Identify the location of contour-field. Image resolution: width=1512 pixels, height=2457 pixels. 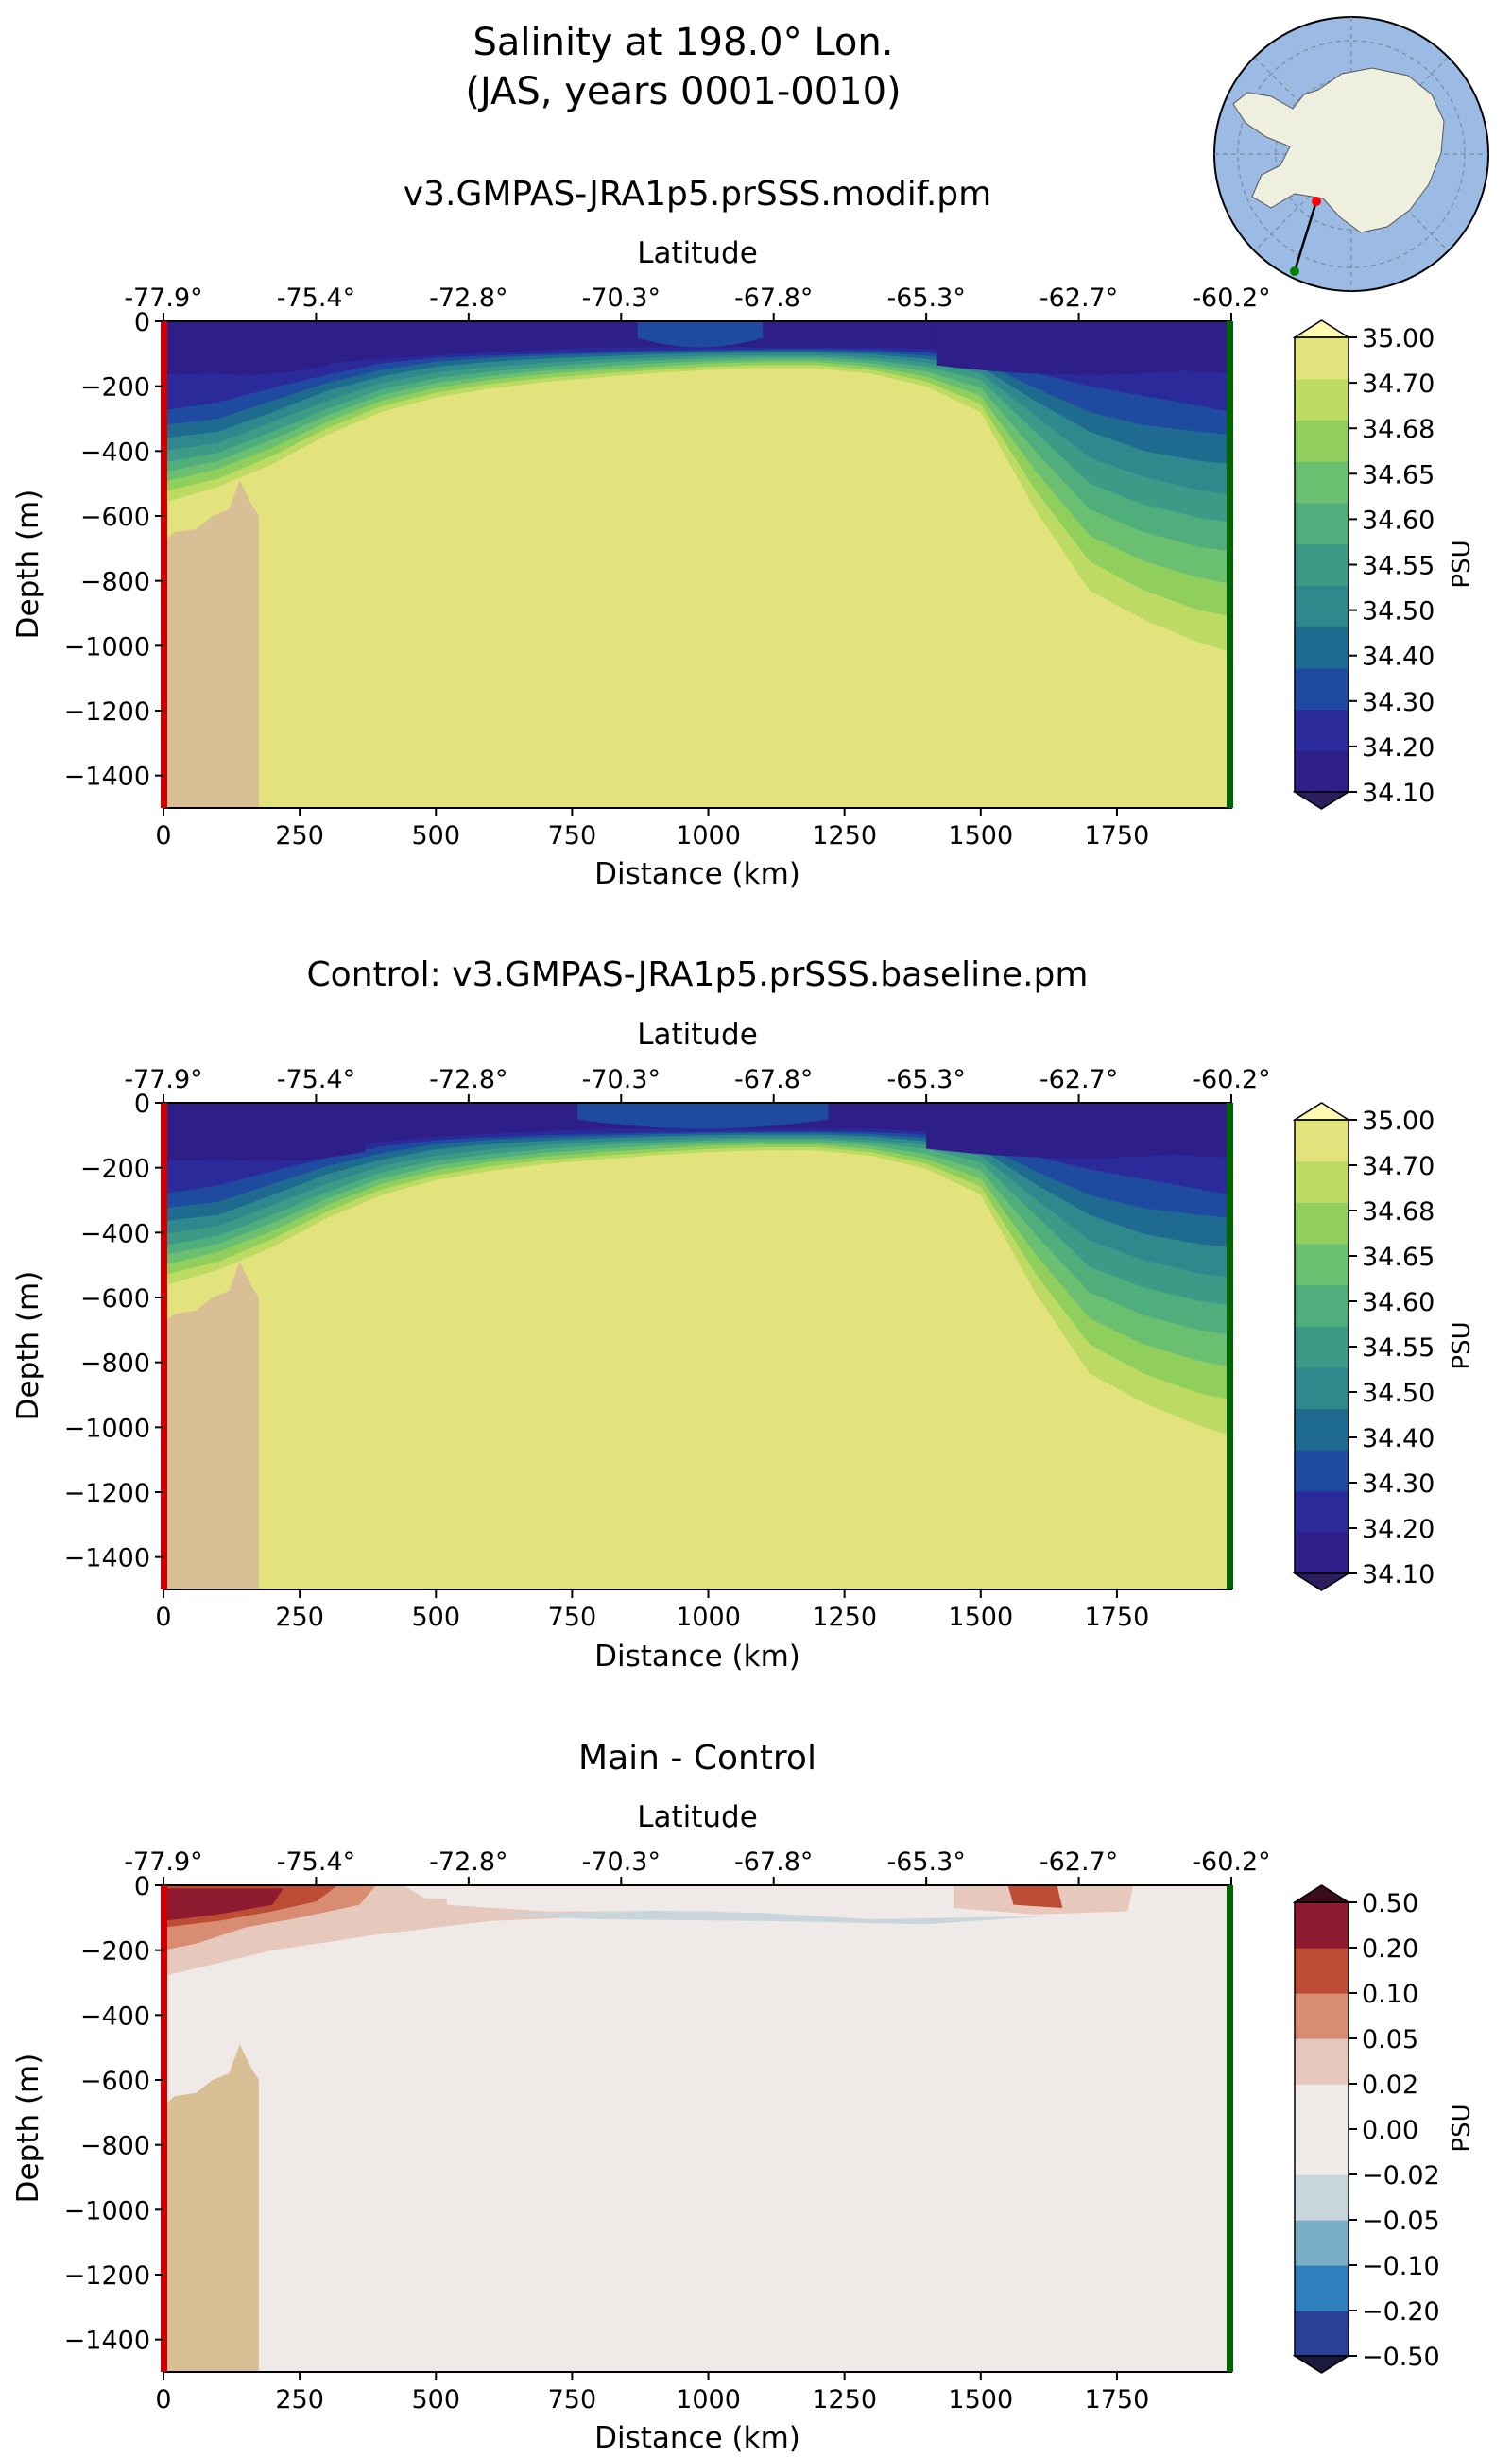
(697, 564).